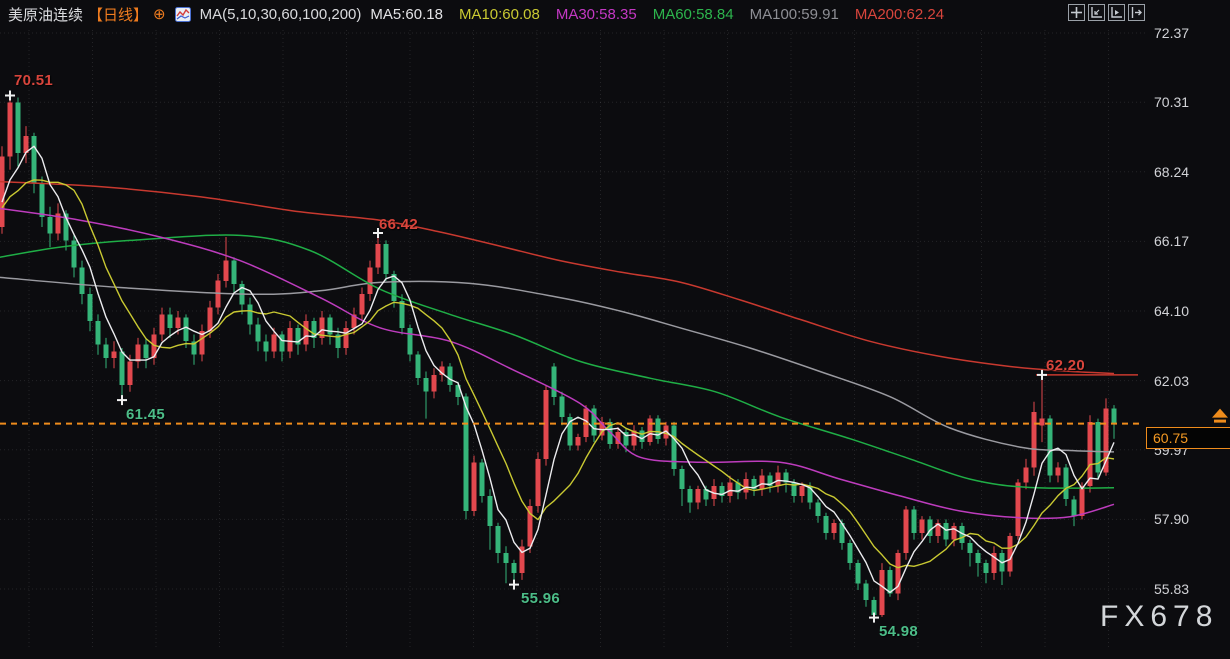 The width and height of the screenshot is (1230, 659). Describe the element at coordinates (46, 15) in the screenshot. I see `symbol-title: 美原油连续` at that location.